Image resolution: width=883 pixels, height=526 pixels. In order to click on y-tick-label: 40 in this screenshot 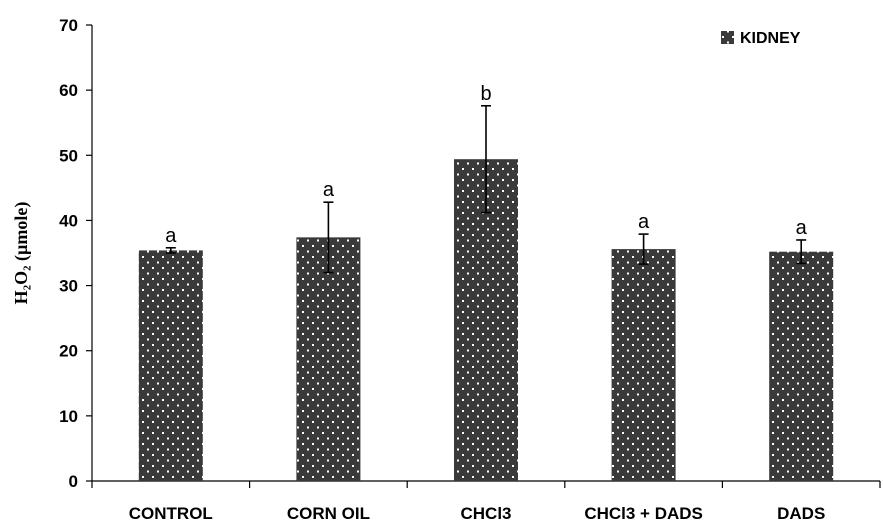, I will do `click(68, 220)`.